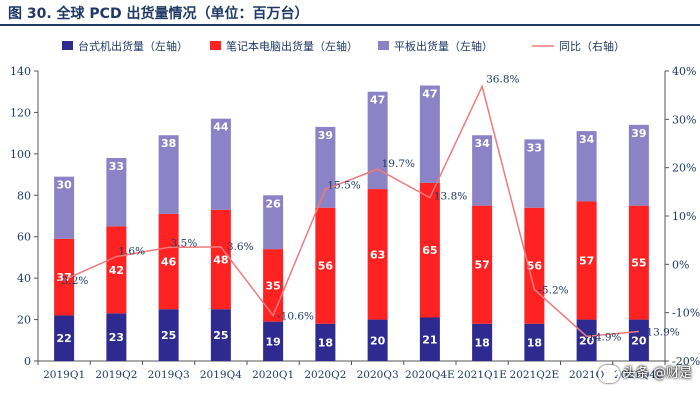  What do you see at coordinates (292, 46) in the screenshot?
I see `legend-label: 笔记本电脑出货量（左轴）` at bounding box center [292, 46].